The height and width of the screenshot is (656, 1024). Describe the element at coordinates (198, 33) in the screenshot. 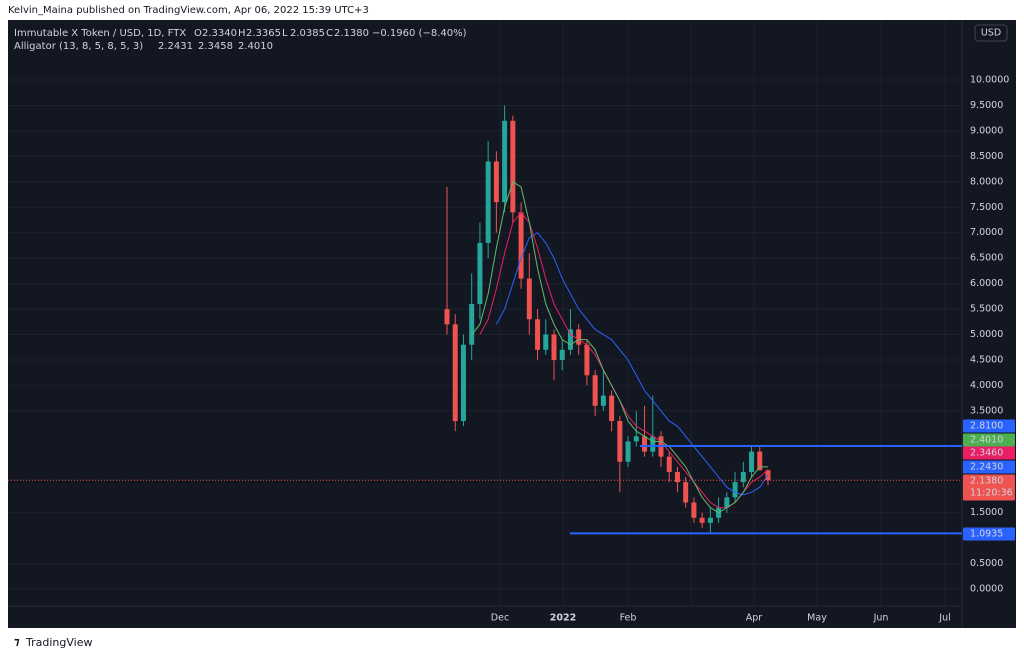

I see `legend-key: O` at that location.